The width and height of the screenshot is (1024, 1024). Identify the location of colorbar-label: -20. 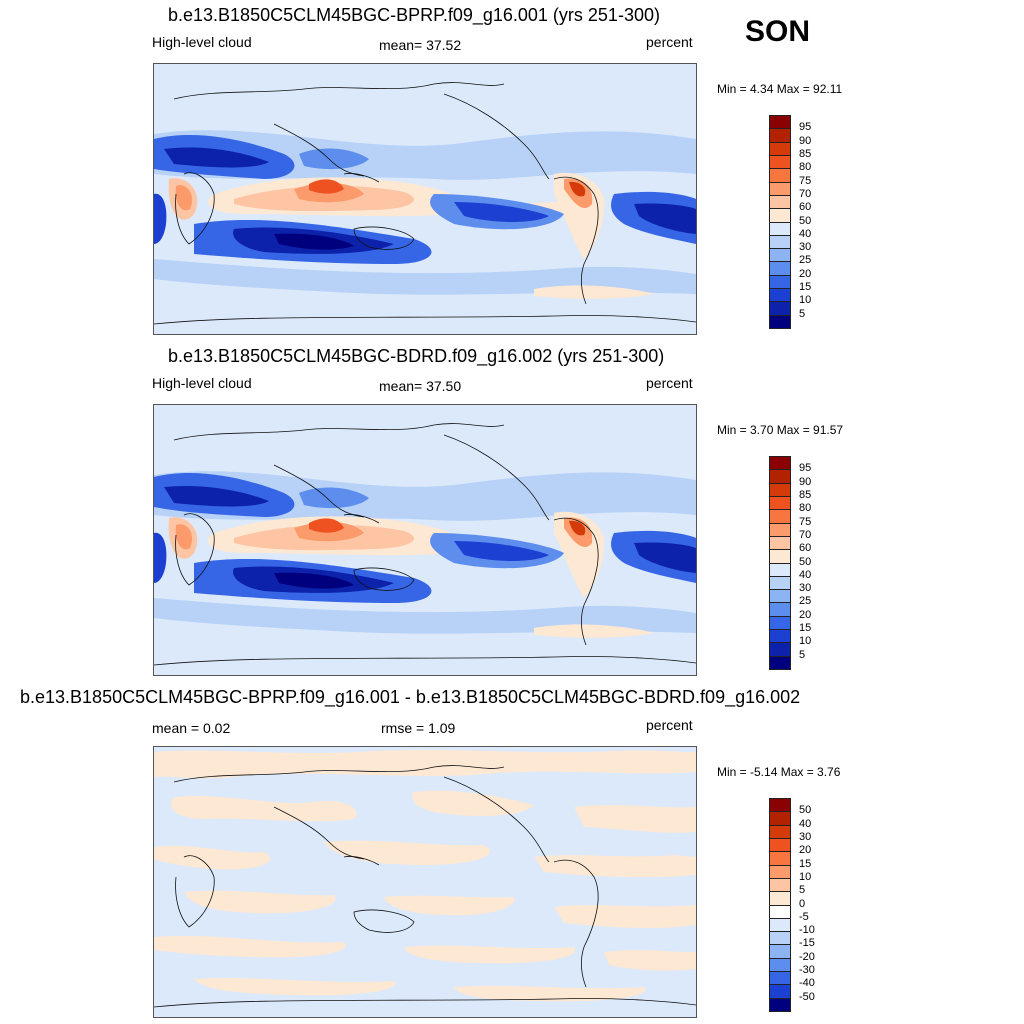
(807, 956).